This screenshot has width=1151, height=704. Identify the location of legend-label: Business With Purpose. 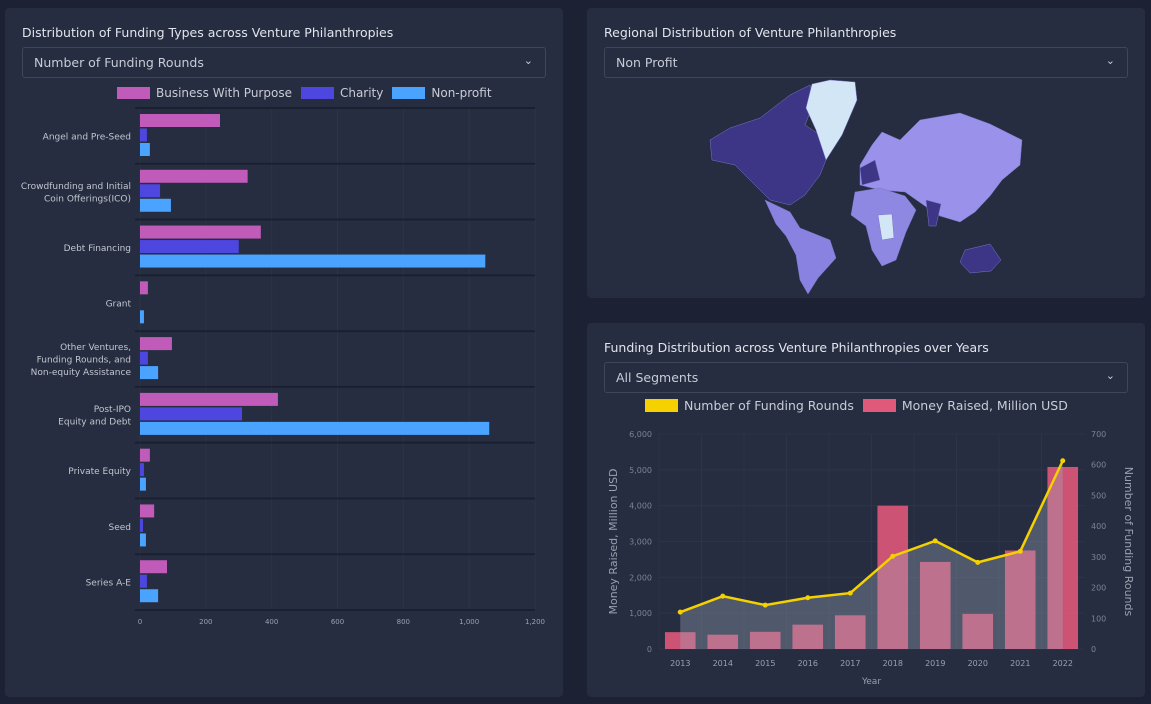
(224, 93).